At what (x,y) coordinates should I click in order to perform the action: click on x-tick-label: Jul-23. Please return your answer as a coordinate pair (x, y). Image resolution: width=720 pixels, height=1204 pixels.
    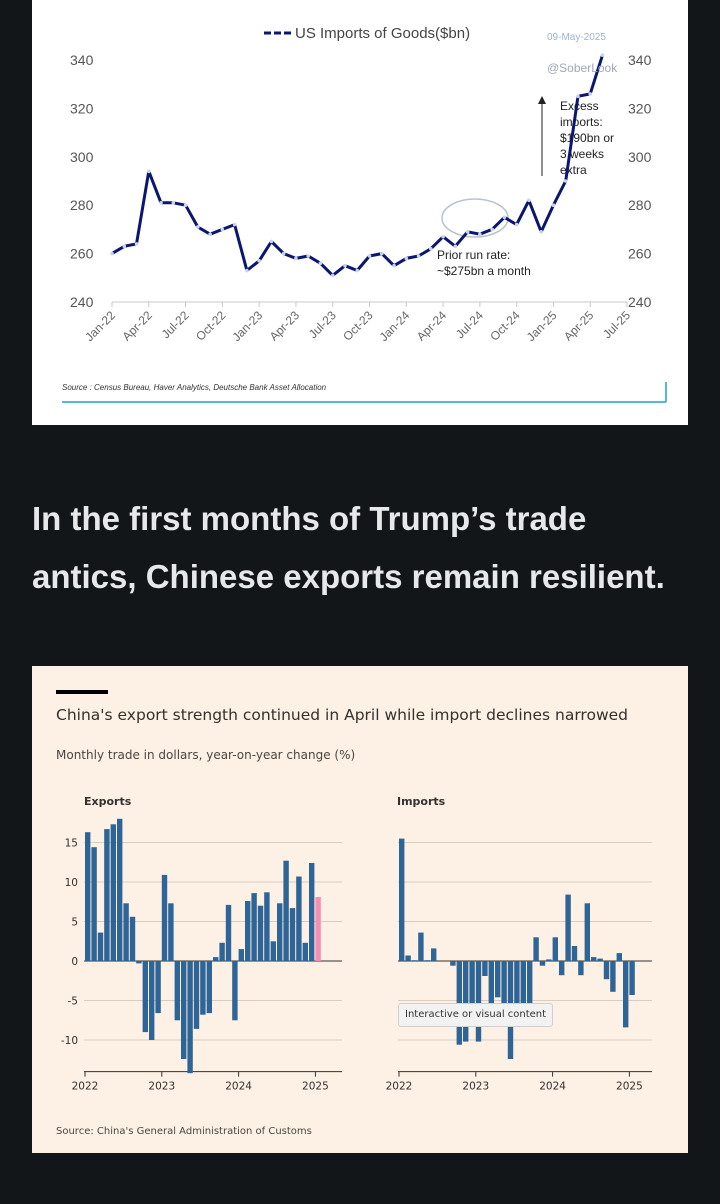
    Looking at the image, I should click on (322, 324).